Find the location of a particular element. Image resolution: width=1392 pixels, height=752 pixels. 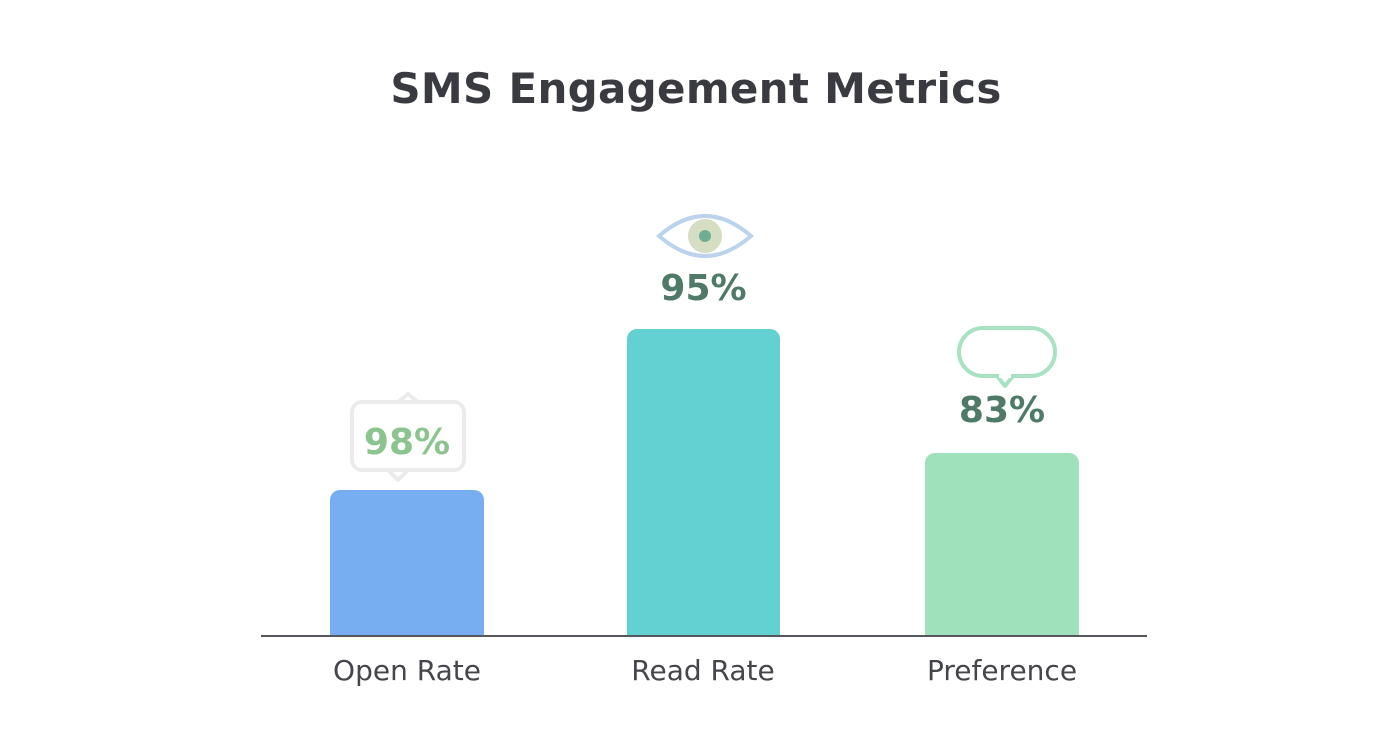

value-label-open-rate: 98% is located at coordinates (407, 442).